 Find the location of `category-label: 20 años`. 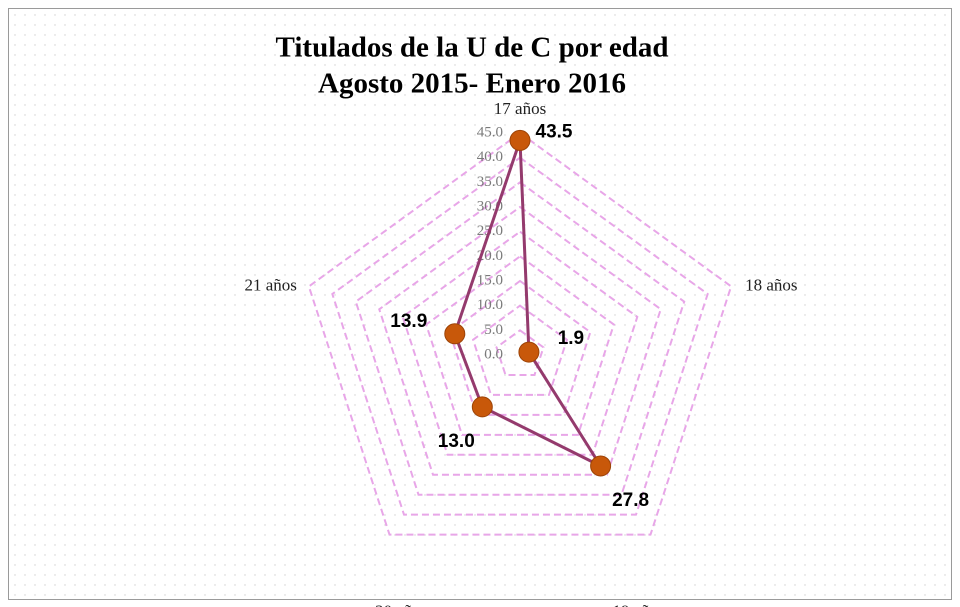

category-label: 20 años is located at coordinates (401, 604).